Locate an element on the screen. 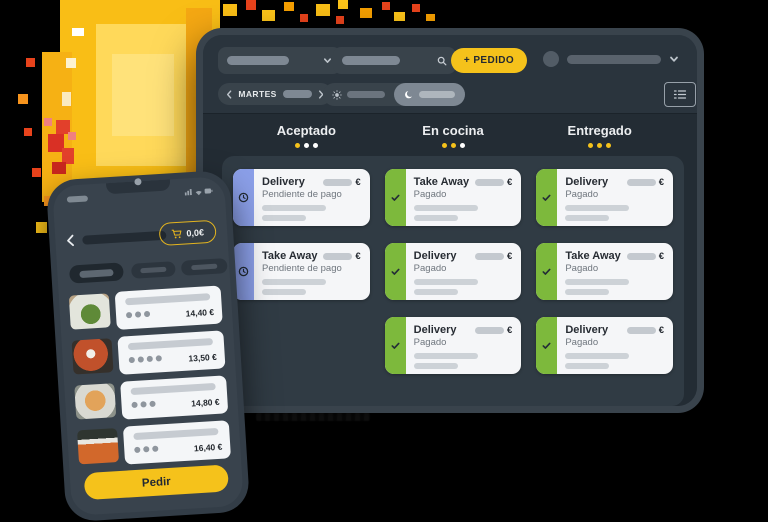  menu-item: 14,80 € is located at coordinates (151, 398).